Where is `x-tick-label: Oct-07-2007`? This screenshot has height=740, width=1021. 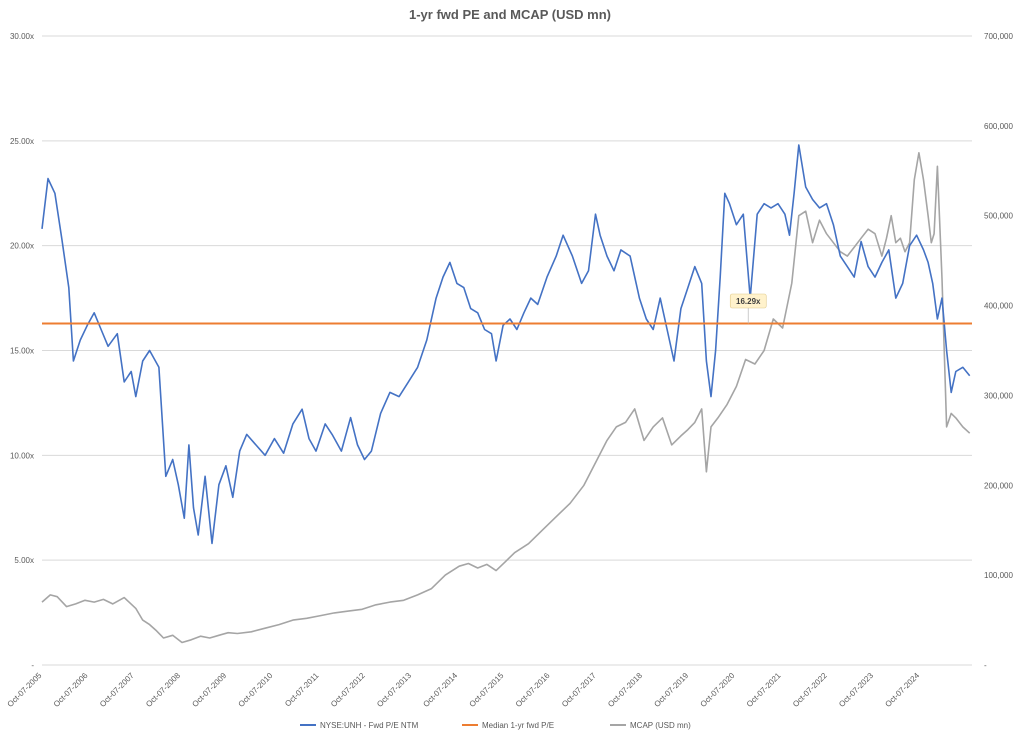 x-tick-label: Oct-07-2007 is located at coordinates (117, 690).